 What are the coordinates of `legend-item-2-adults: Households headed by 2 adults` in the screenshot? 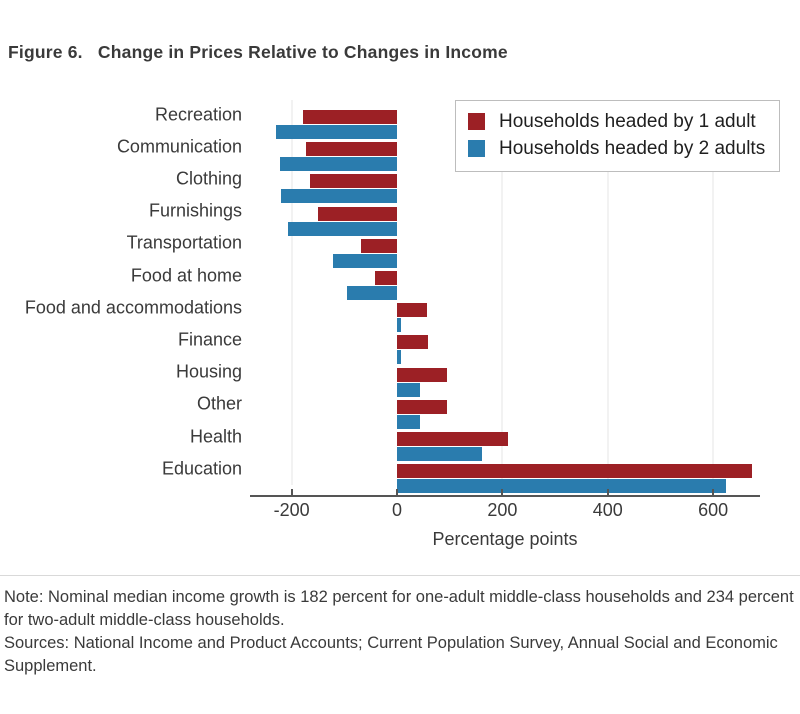 It's located at (616, 148).